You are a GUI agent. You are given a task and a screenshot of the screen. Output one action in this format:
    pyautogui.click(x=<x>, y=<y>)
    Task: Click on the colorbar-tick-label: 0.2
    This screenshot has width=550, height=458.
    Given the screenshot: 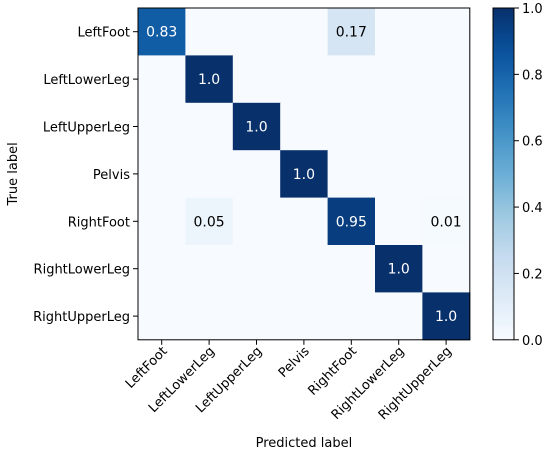 What is the action you would take?
    pyautogui.click(x=532, y=274)
    